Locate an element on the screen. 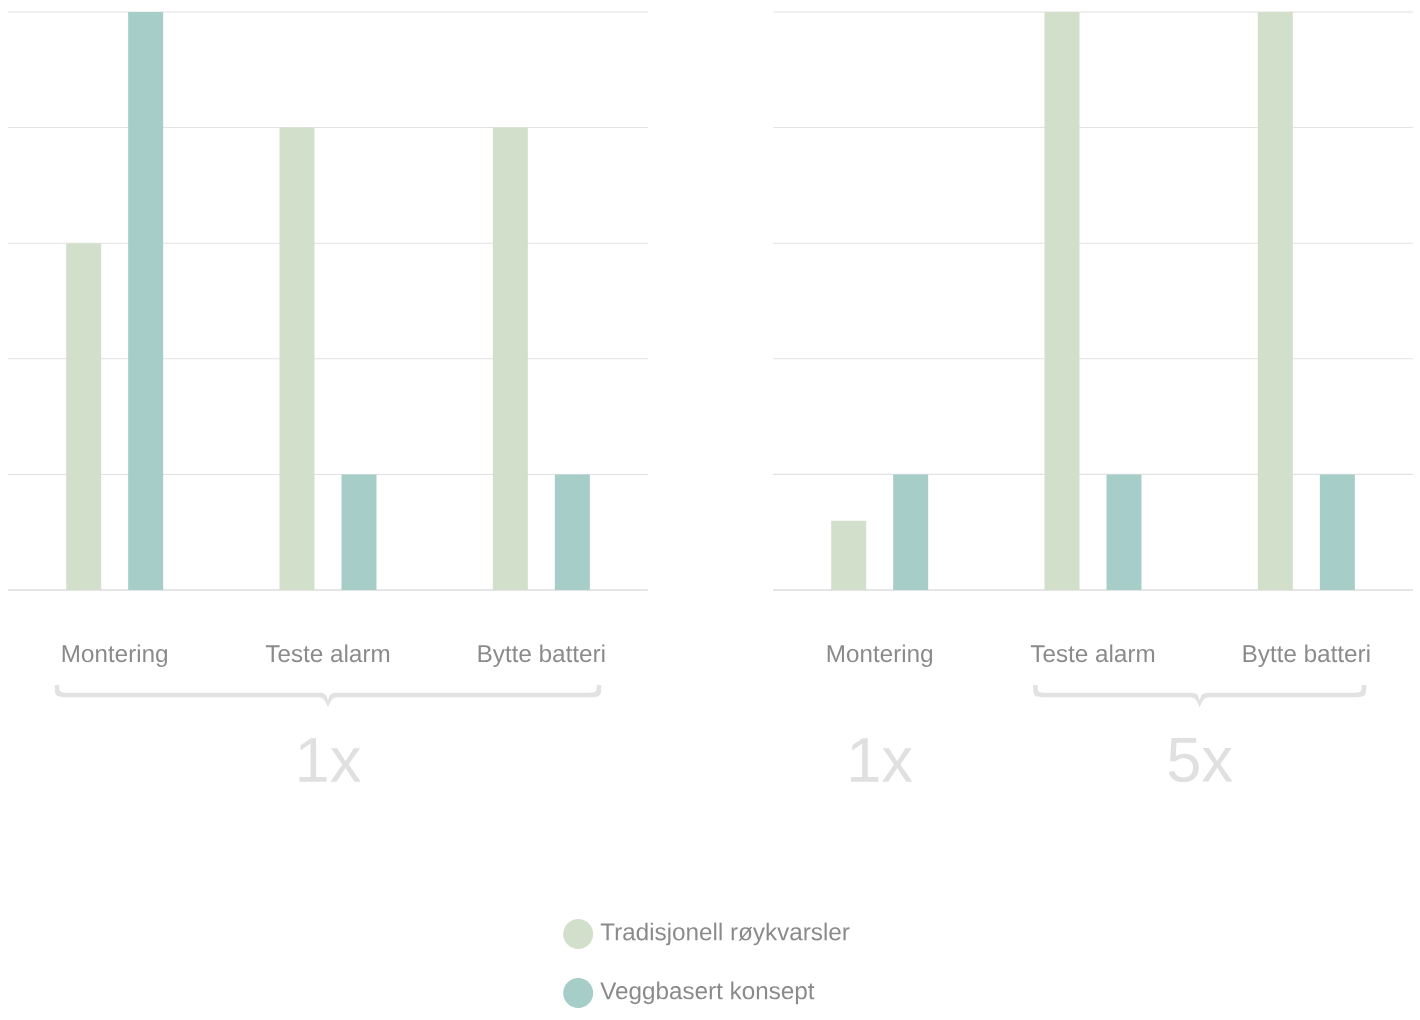  legend-label: Tradisjonell røykvarsler is located at coordinates (725, 934).